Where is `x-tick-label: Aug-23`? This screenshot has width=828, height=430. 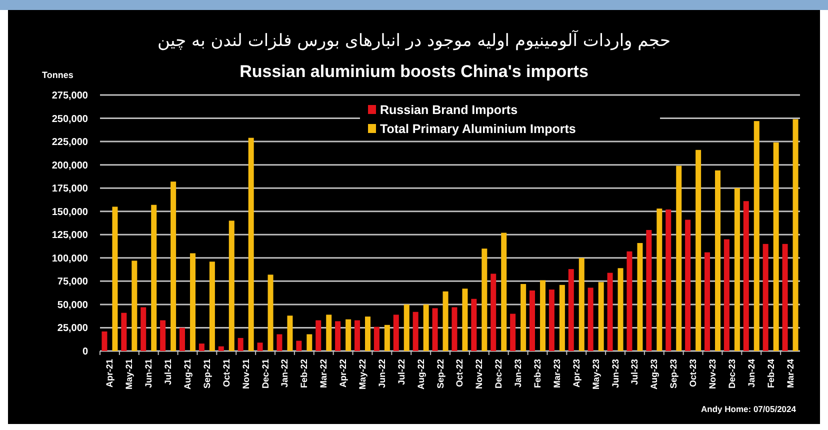
x-tick-label: Aug-23 is located at coordinates (654, 374).